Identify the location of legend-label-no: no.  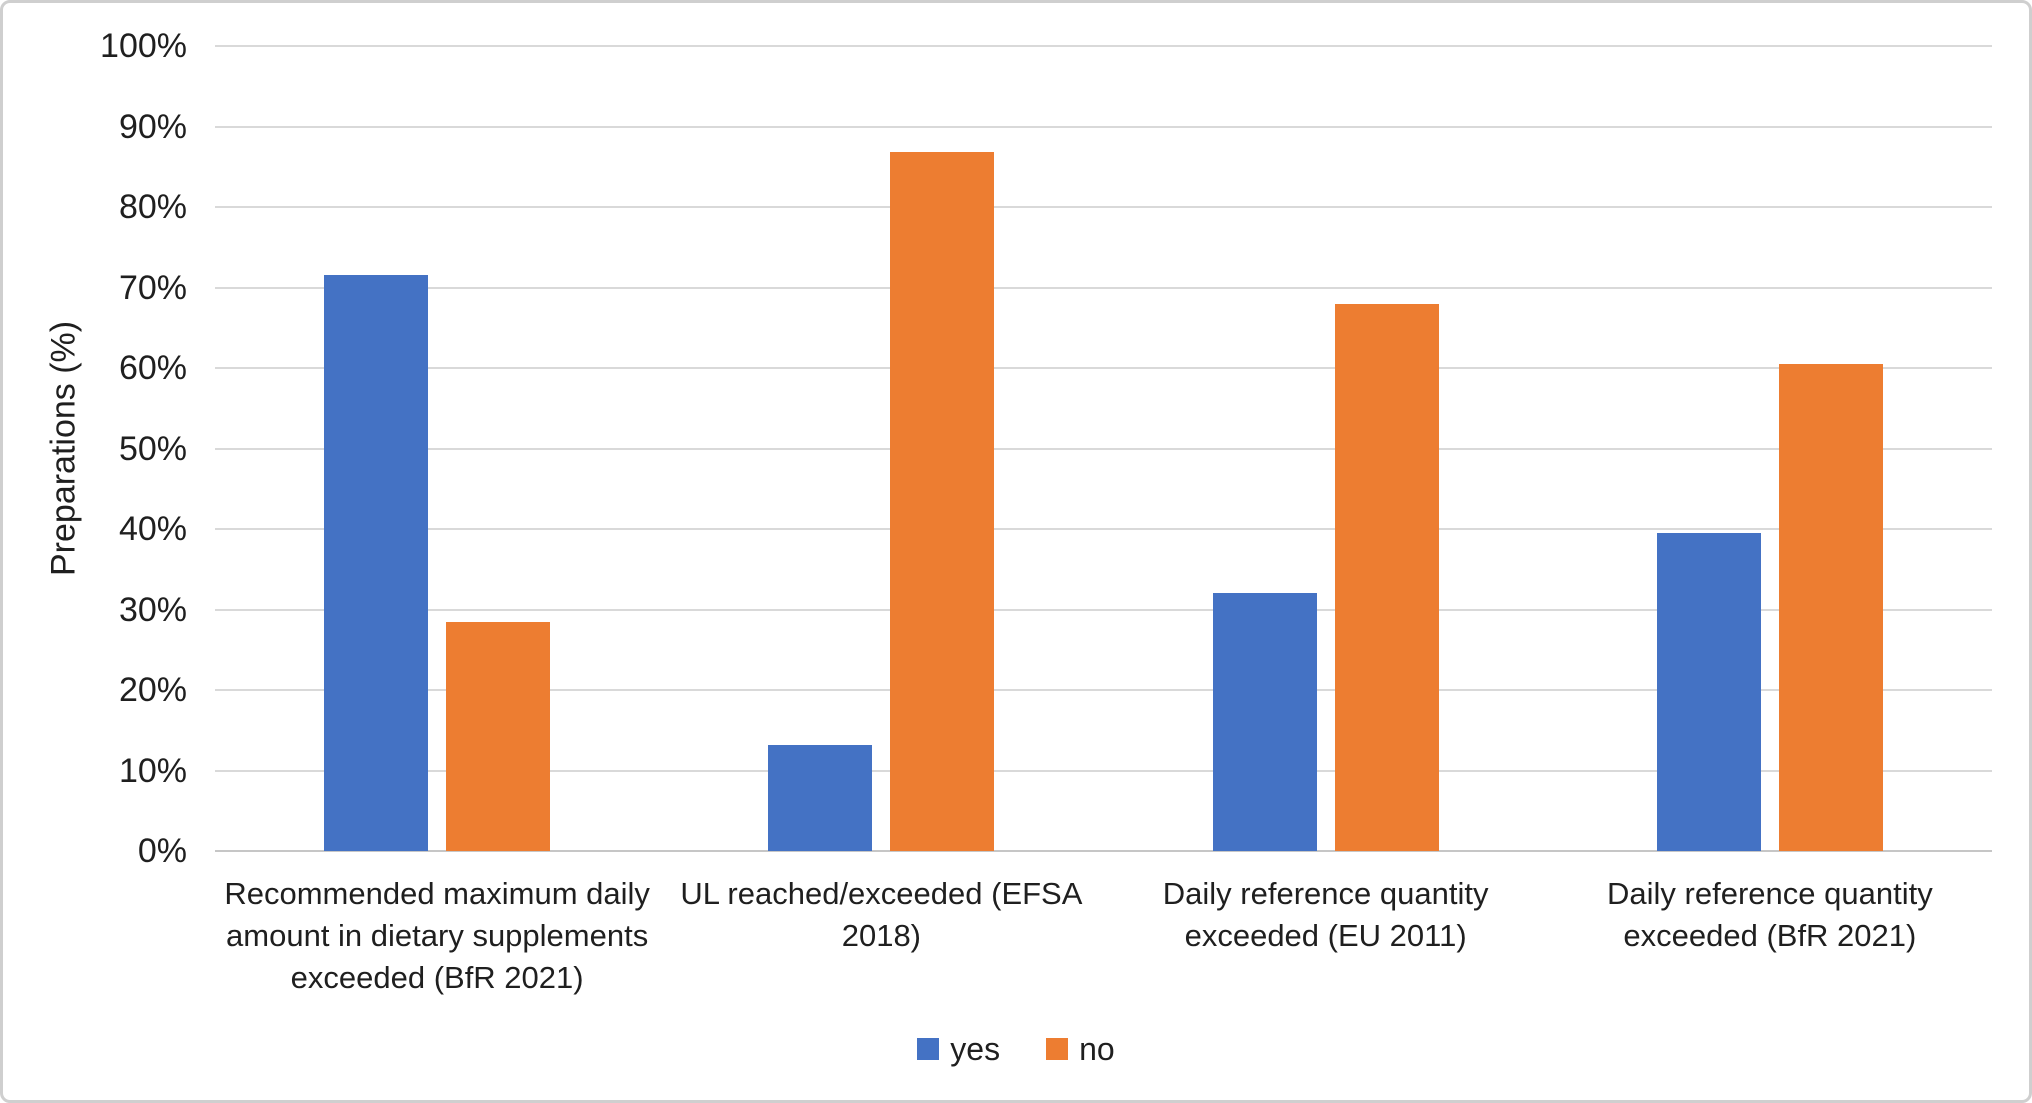
(1097, 1049).